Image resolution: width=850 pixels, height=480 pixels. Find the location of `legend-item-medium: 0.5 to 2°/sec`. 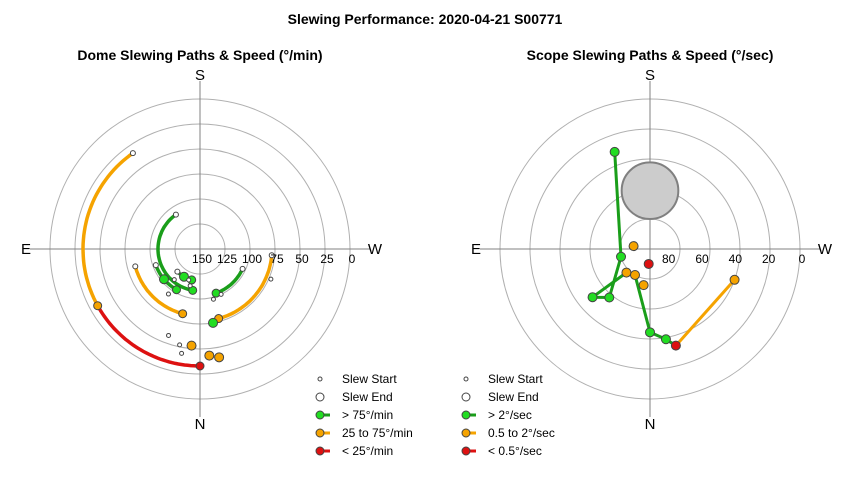

legend-item-medium: 0.5 to 2°/sec is located at coordinates (508, 433).